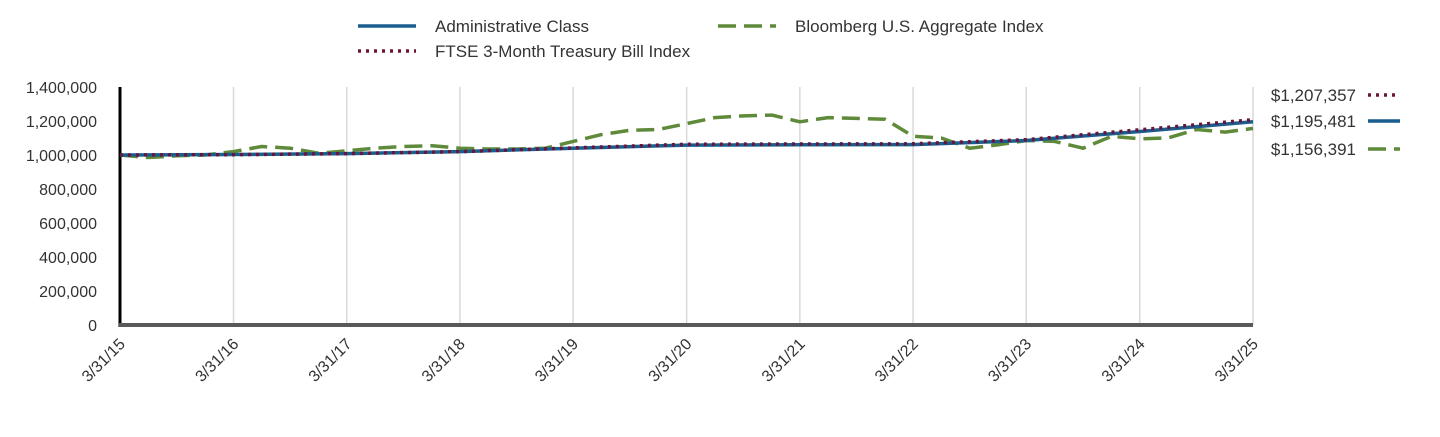  What do you see at coordinates (1313, 121) in the screenshot?
I see `end-value-label: $1,195,481` at bounding box center [1313, 121].